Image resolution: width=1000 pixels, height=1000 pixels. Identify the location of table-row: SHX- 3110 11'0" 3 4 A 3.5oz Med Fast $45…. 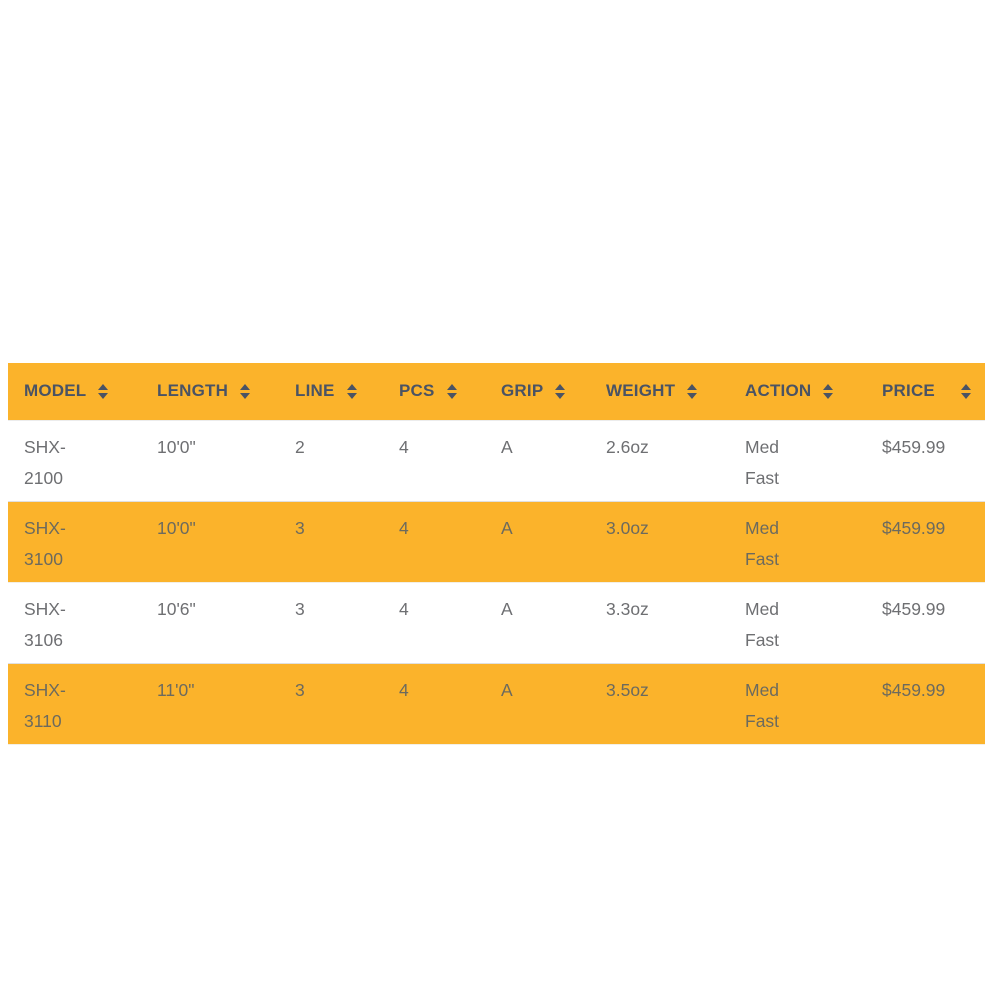
(496, 704).